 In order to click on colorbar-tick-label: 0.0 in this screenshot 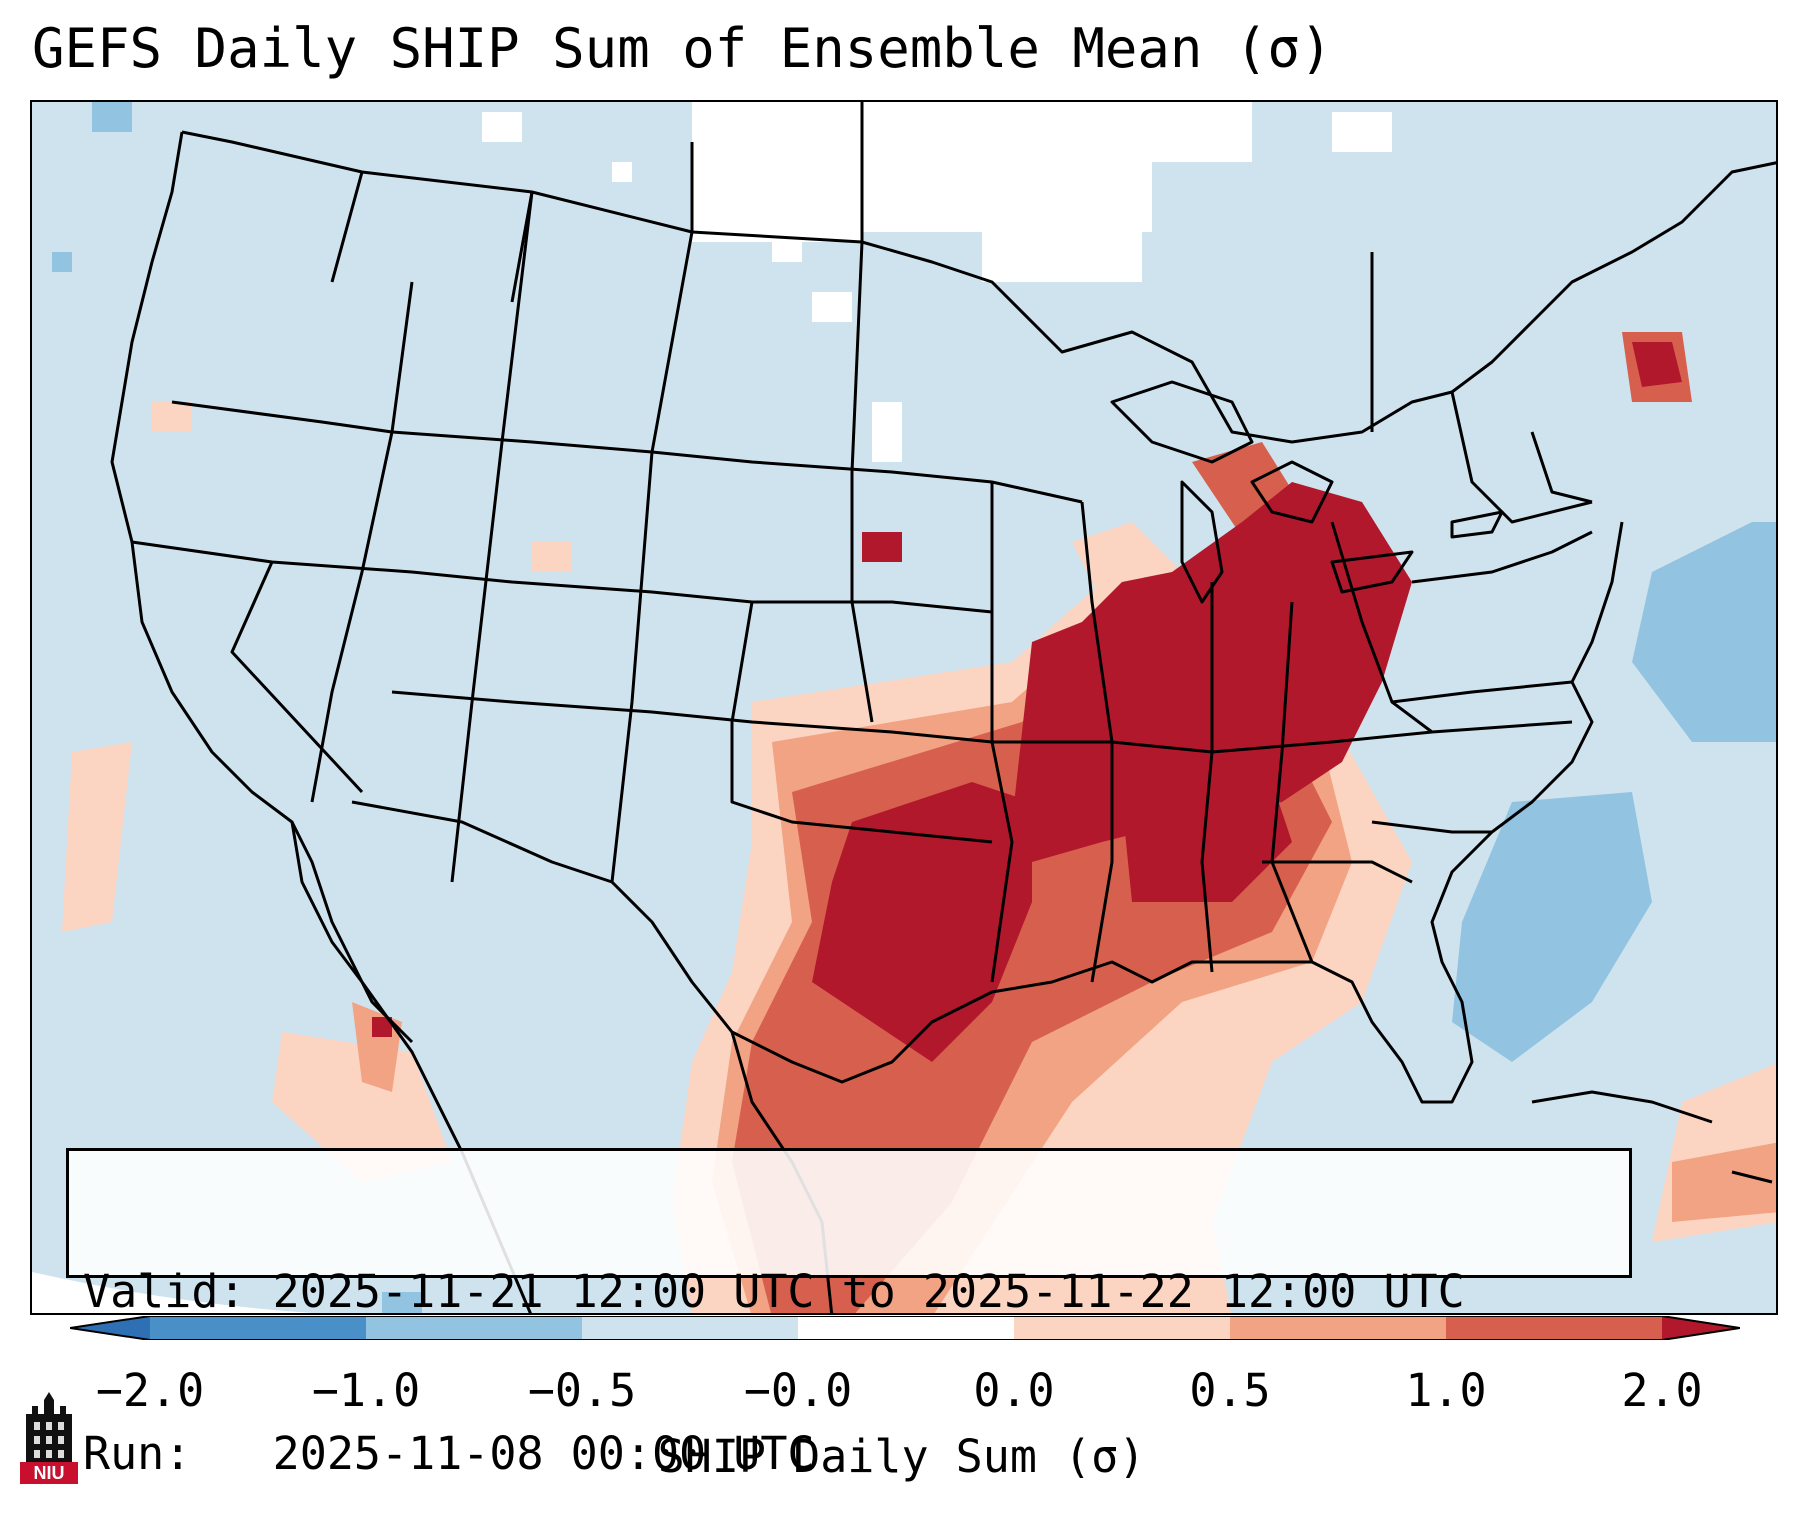, I will do `click(1014, 1390)`.